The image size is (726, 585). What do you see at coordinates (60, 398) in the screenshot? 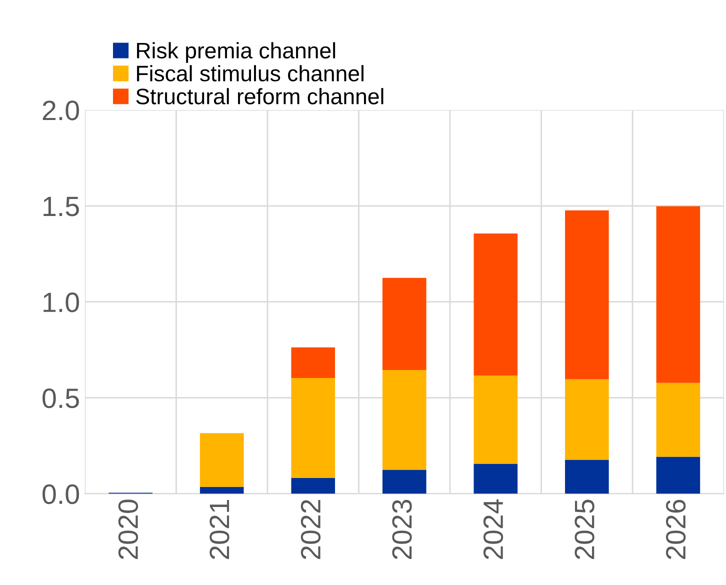
I see `y-tick-label: 0.5` at bounding box center [60, 398].